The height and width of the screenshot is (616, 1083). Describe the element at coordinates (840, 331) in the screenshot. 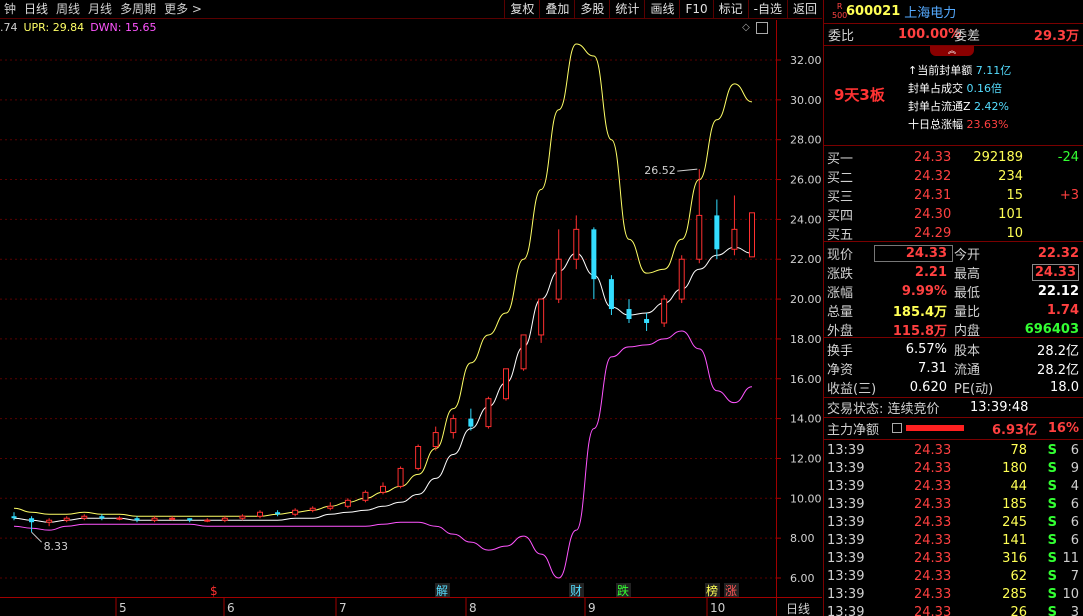

I see `quote-label: 外盘` at that location.